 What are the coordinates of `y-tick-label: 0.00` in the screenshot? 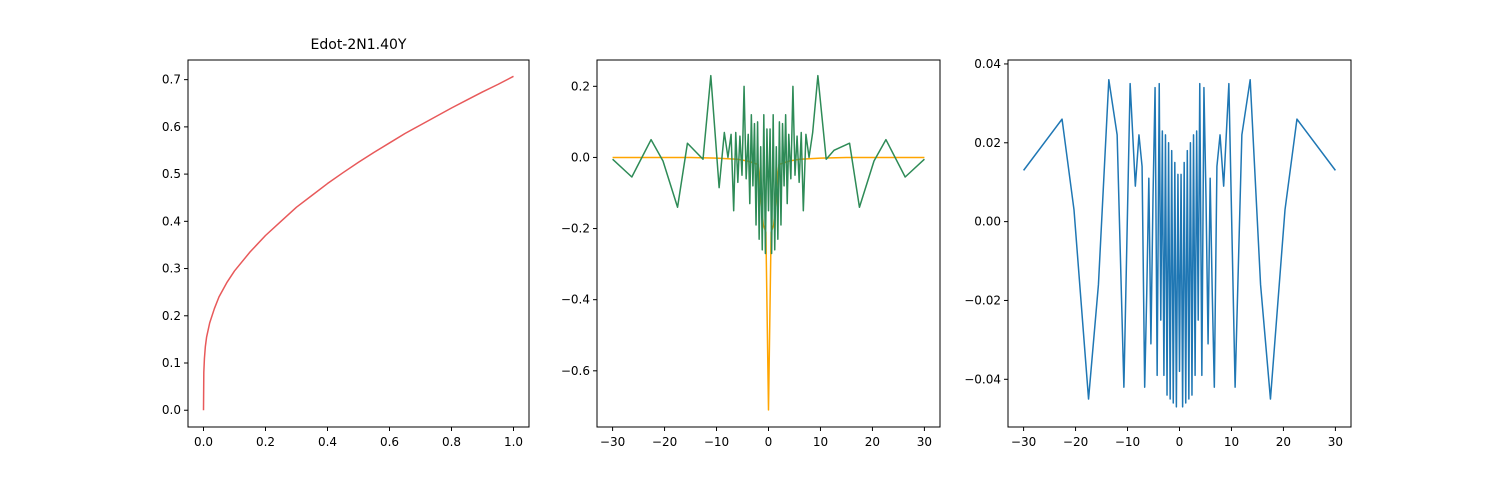 It's located at (987, 222).